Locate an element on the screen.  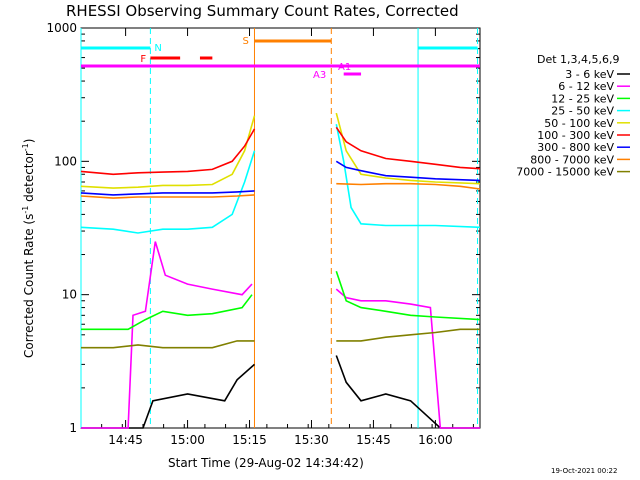
decimation-label: A3 is located at coordinates (319, 75).